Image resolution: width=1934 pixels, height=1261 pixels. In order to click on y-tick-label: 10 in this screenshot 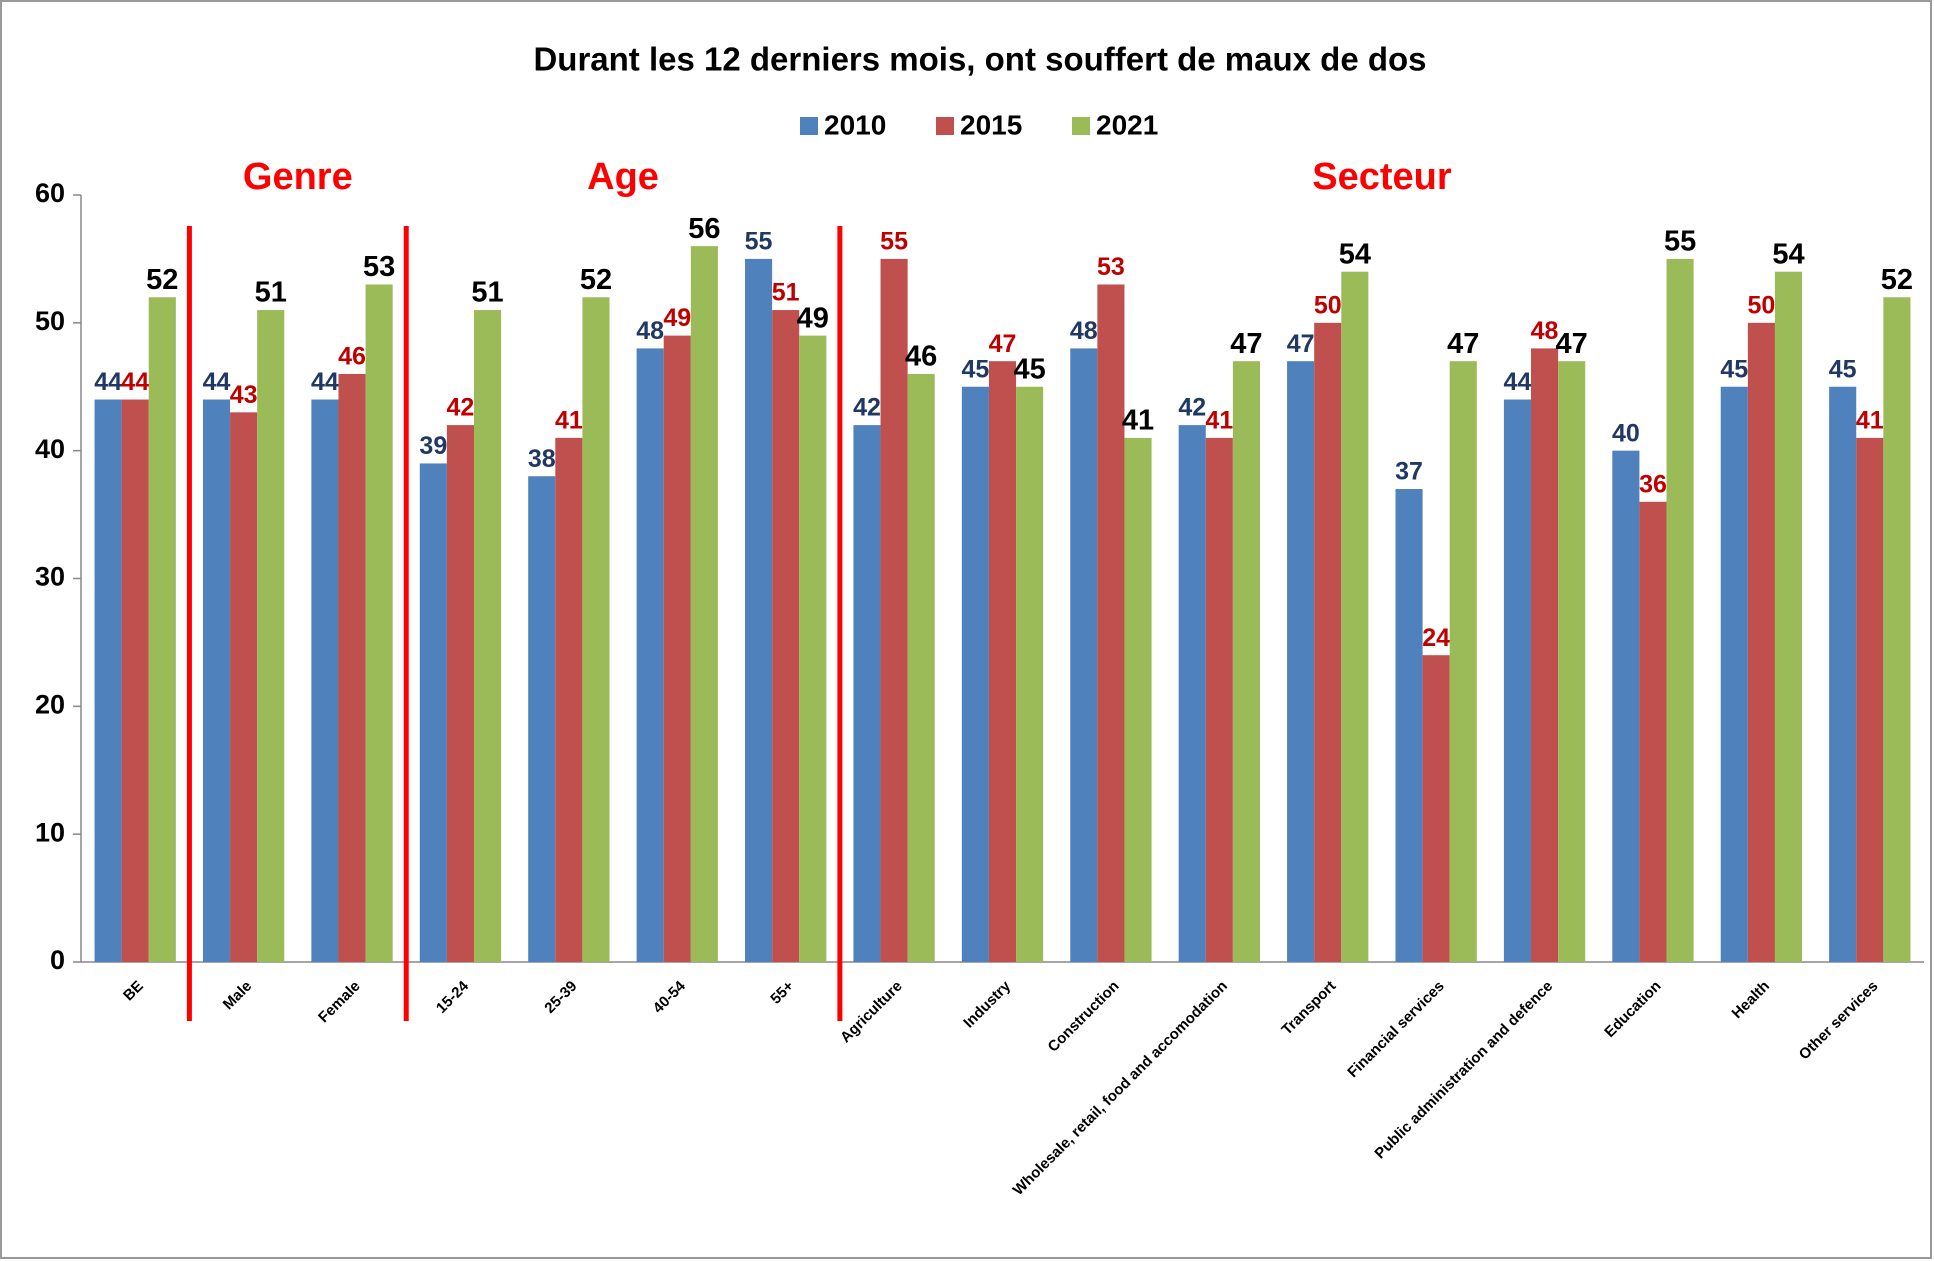, I will do `click(50, 832)`.